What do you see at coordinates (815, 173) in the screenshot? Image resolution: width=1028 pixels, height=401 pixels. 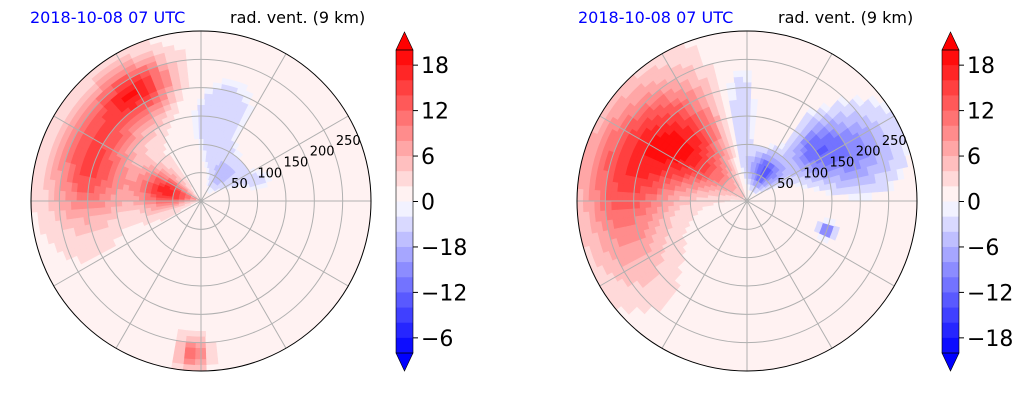 I see `radial-tick-label: 100` at bounding box center [815, 173].